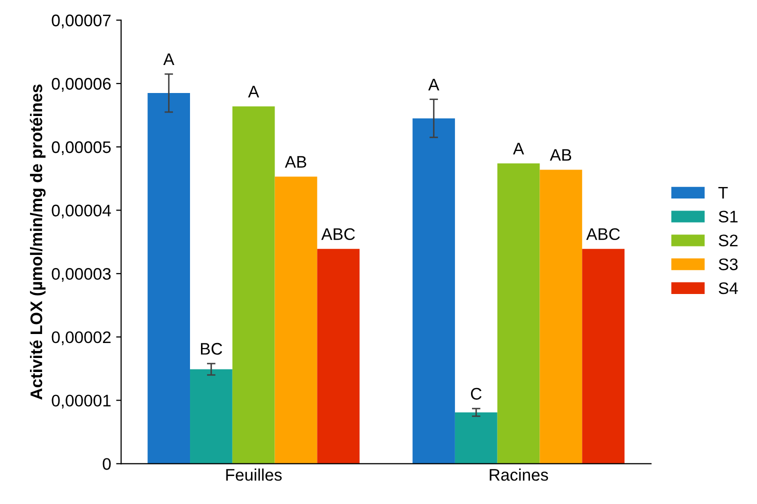  What do you see at coordinates (254, 474) in the screenshot?
I see `x-tick-label: Feuilles` at bounding box center [254, 474].